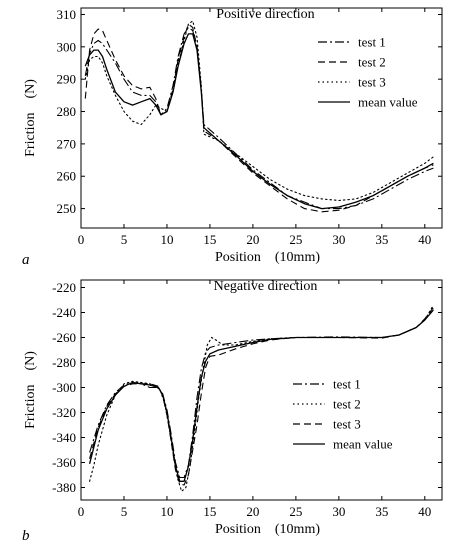 The height and width of the screenshot is (555, 462). What do you see at coordinates (67, 208) in the screenshot?
I see `y-tick-label: 250` at bounding box center [67, 208].